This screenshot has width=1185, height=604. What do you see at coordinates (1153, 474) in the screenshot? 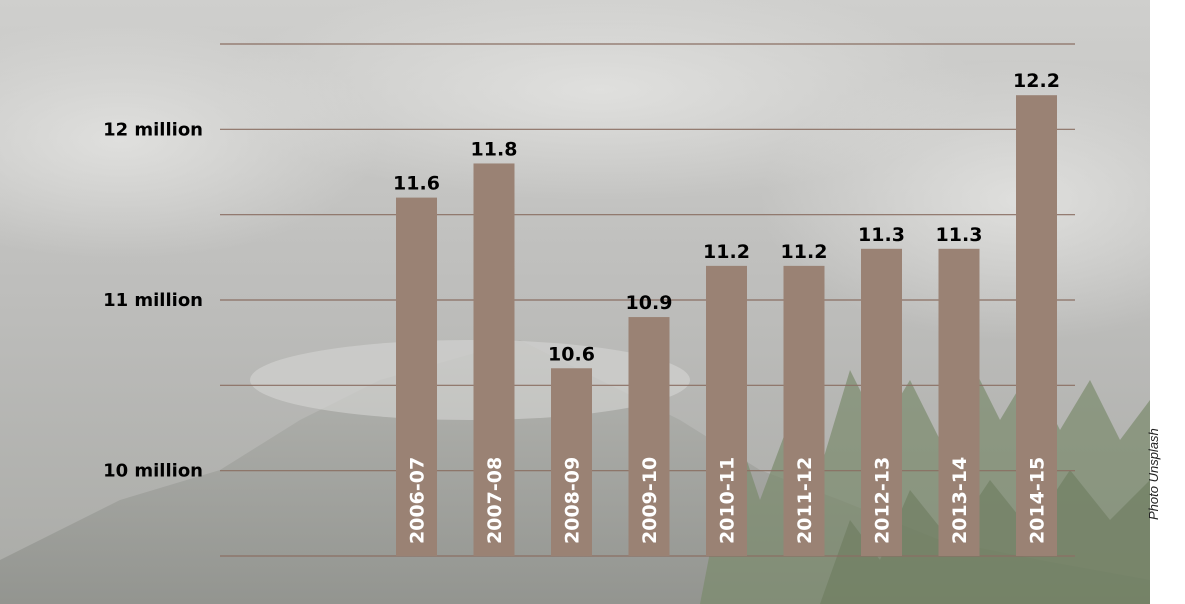
I see `photo-credit: Photo Unsplash` at bounding box center [1153, 474].